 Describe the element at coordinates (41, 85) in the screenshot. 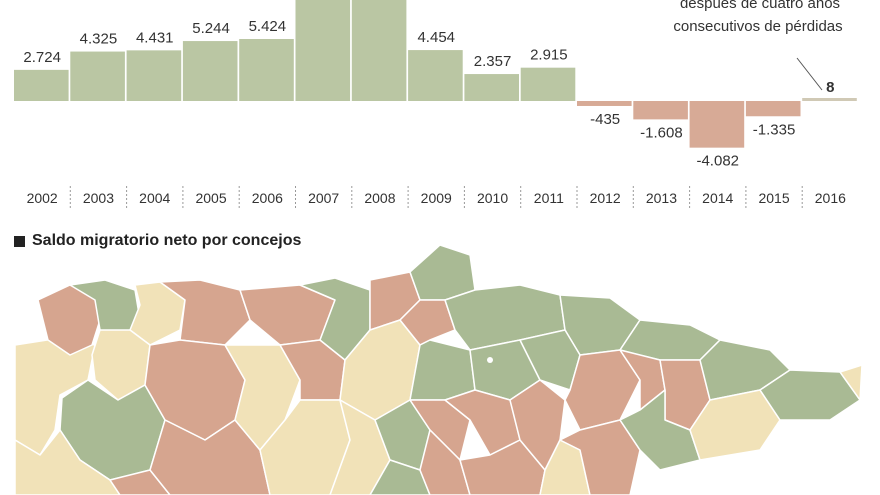

I see `bar-2002` at that location.